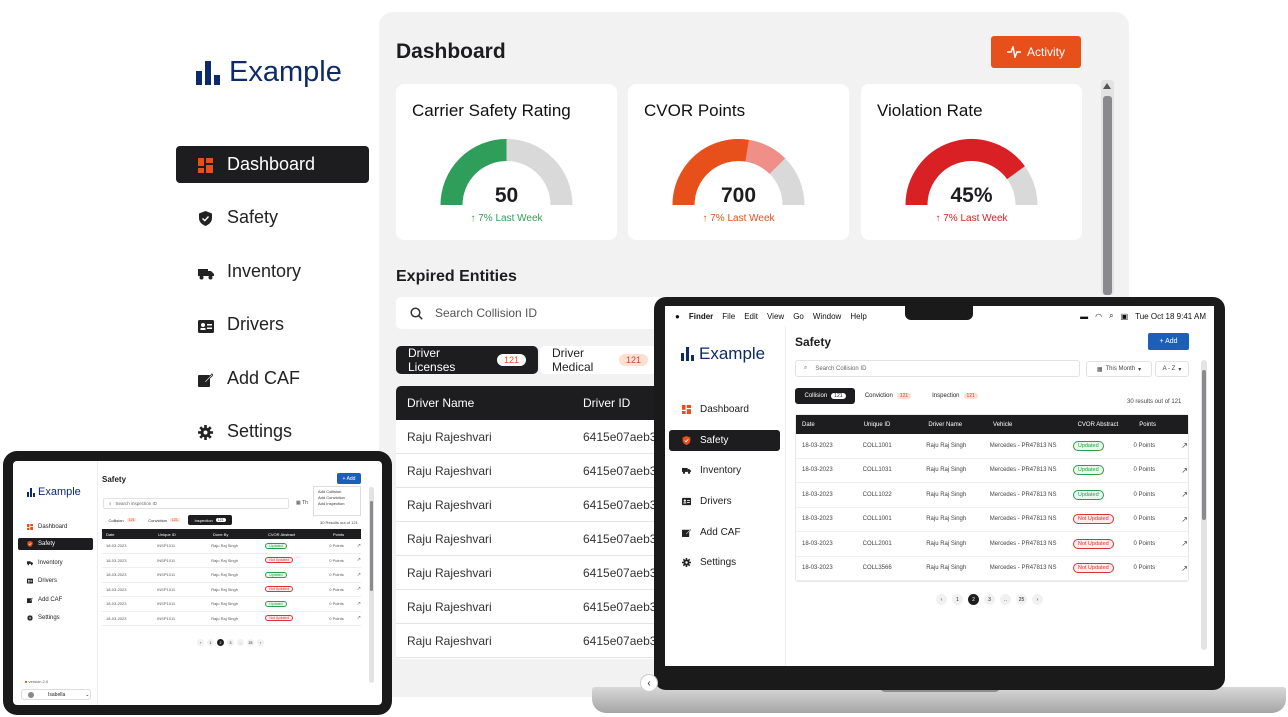 This screenshot has height=717, width=1288. What do you see at coordinates (724, 532) in the screenshot?
I see `laptop-nav-add-caf: Add CAF` at bounding box center [724, 532].